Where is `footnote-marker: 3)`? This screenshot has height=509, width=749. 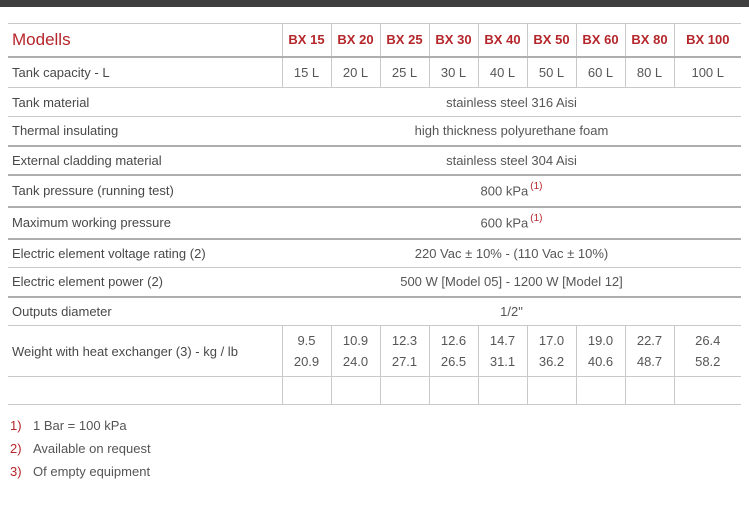
footnote-marker: 3) is located at coordinates (16, 471).